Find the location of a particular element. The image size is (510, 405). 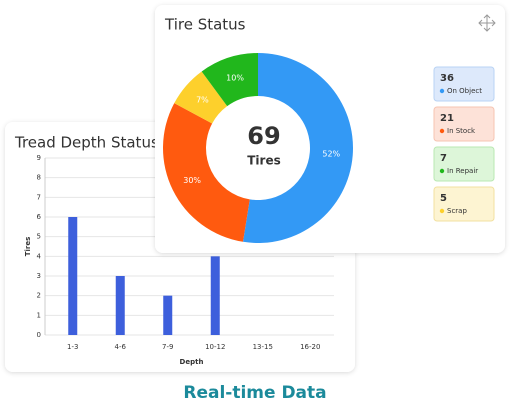

y-tick-label: 2 is located at coordinates (39, 296).